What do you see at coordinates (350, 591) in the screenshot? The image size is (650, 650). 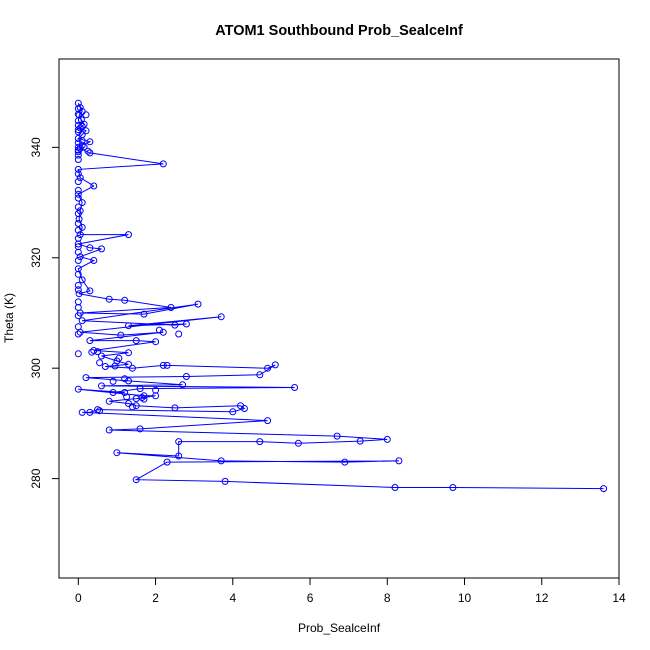 I see `x-axis: 0 2 4 6 8 10 12 14` at bounding box center [350, 591].